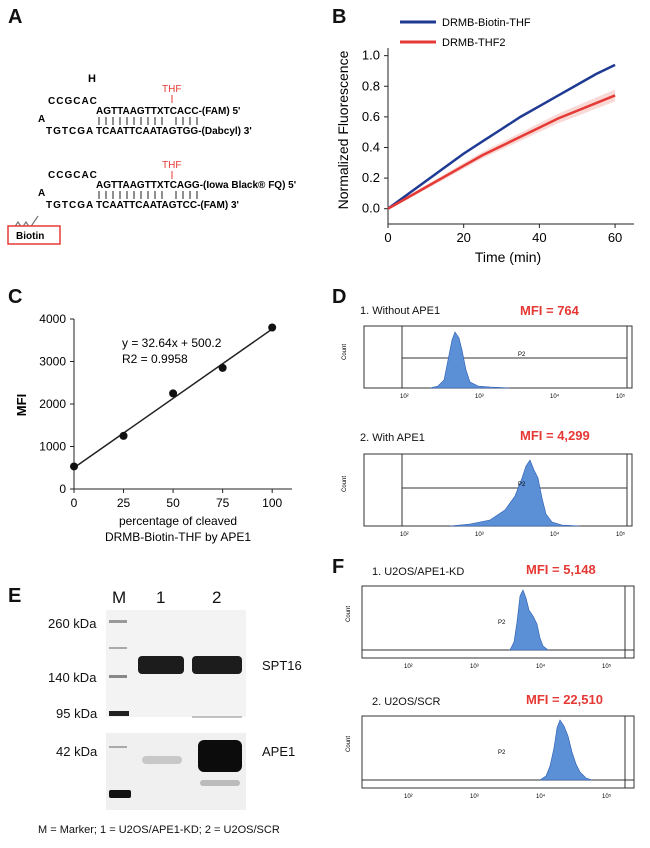 The width and height of the screenshot is (650, 848). Describe the element at coordinates (349, 614) in the screenshot. I see `f-count-1: Count` at that location.